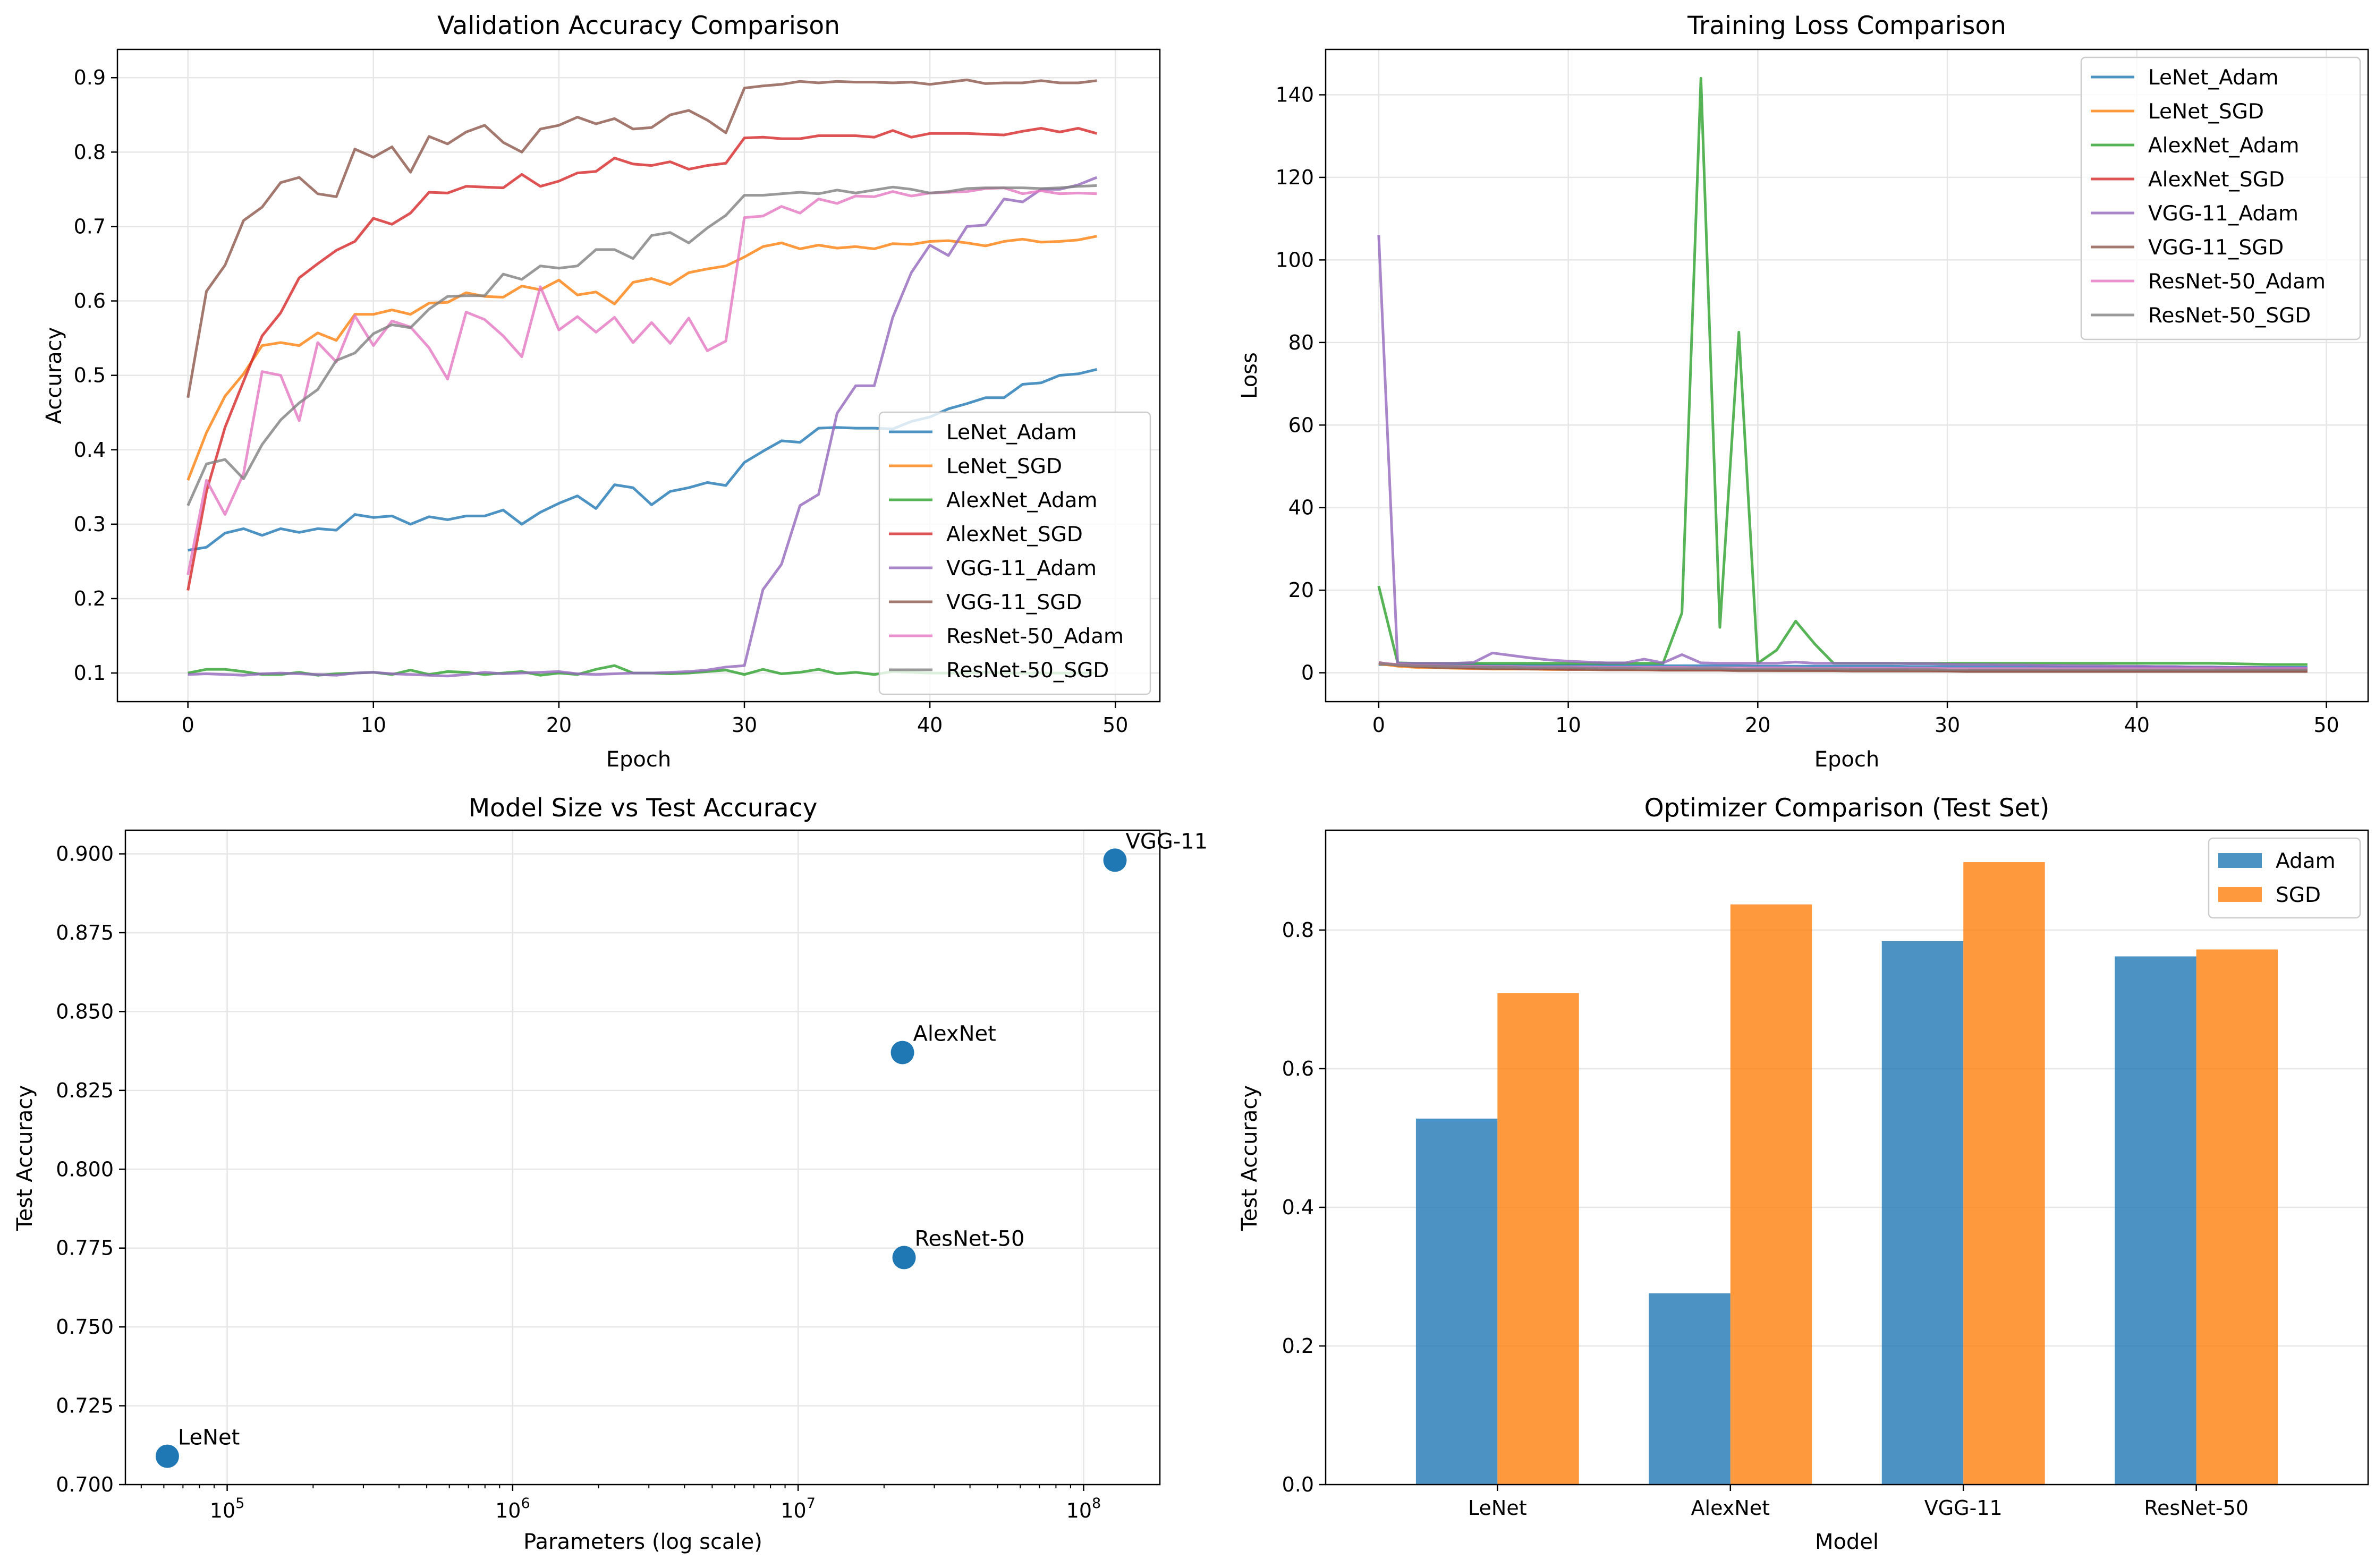 The width and height of the screenshot is (2375, 1568). Describe the element at coordinates (799, 1509) in the screenshot. I see `x-tick-label: 10⁷` at that location.